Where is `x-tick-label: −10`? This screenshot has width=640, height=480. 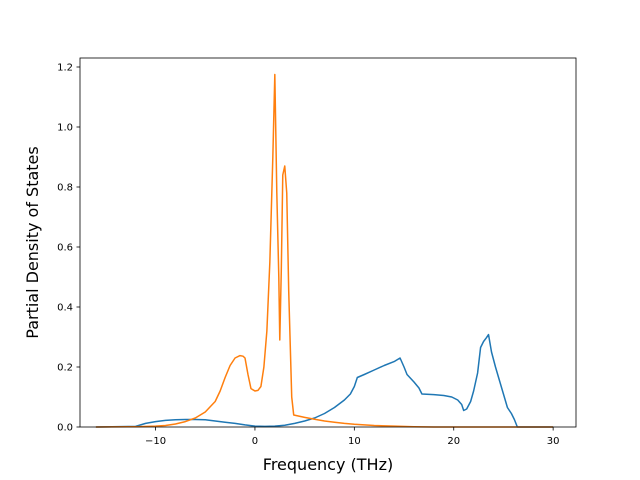 x-tick-label: −10 is located at coordinates (155, 441).